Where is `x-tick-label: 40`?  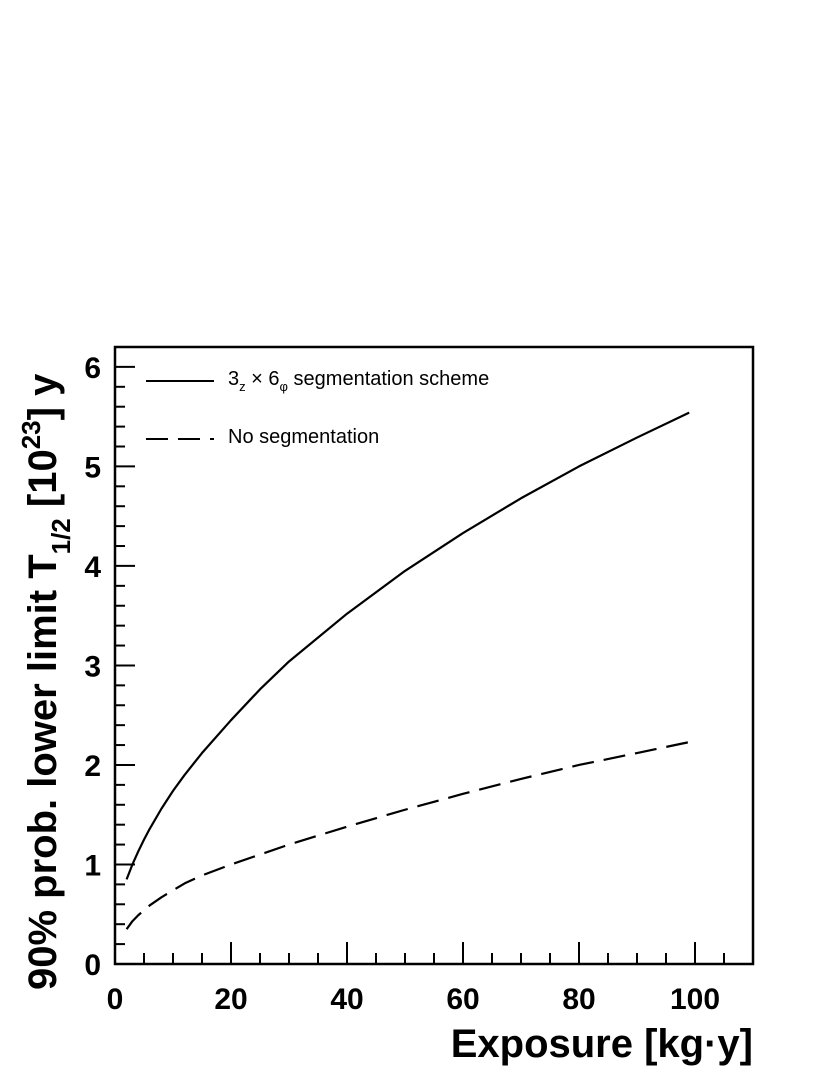
x-tick-label: 40 is located at coordinates (346, 999).